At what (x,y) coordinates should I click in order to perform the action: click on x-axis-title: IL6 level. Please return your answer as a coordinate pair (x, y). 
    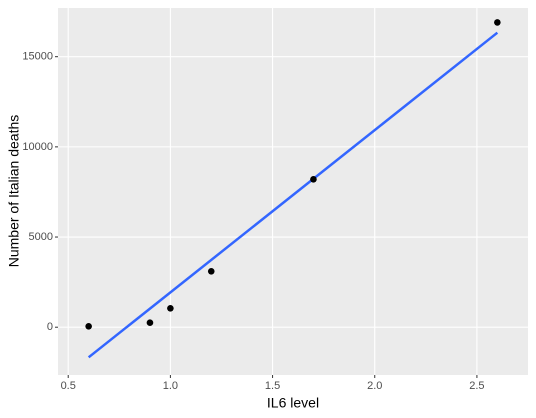
    Looking at the image, I should click on (293, 403).